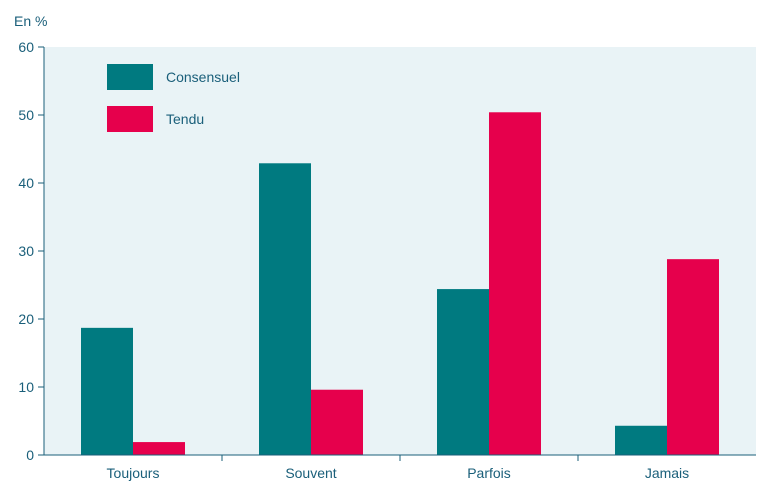 This screenshot has height=483, width=761. What do you see at coordinates (185, 119) in the screenshot?
I see `legend-label-tendu: Tendu` at bounding box center [185, 119].